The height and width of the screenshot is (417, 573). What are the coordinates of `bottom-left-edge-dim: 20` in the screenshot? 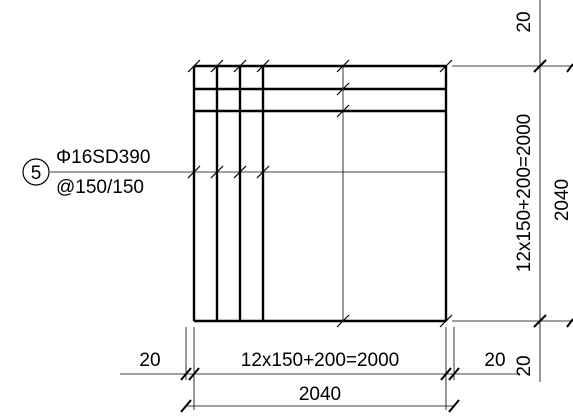 It's located at (149, 360).